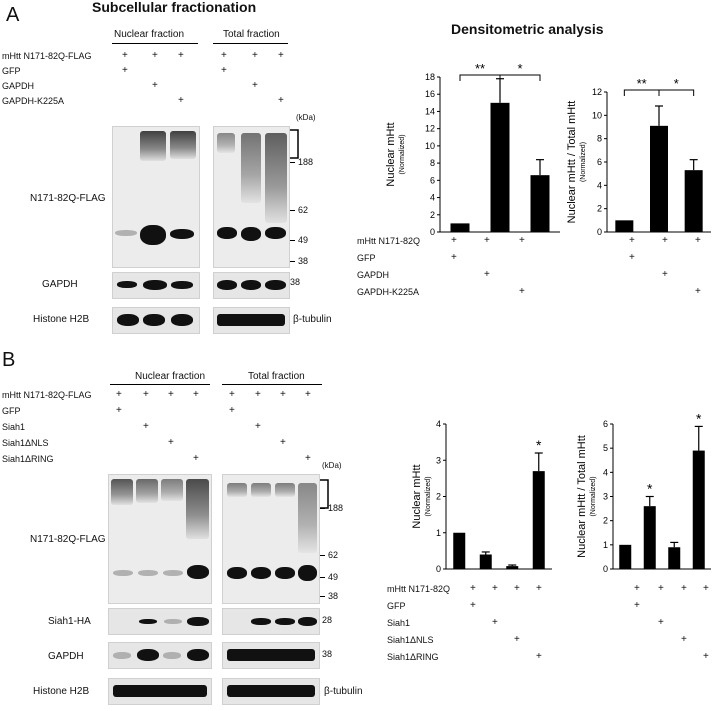 The image size is (715, 711). I want to click on blot-a-total-gapdh, so click(251, 285).